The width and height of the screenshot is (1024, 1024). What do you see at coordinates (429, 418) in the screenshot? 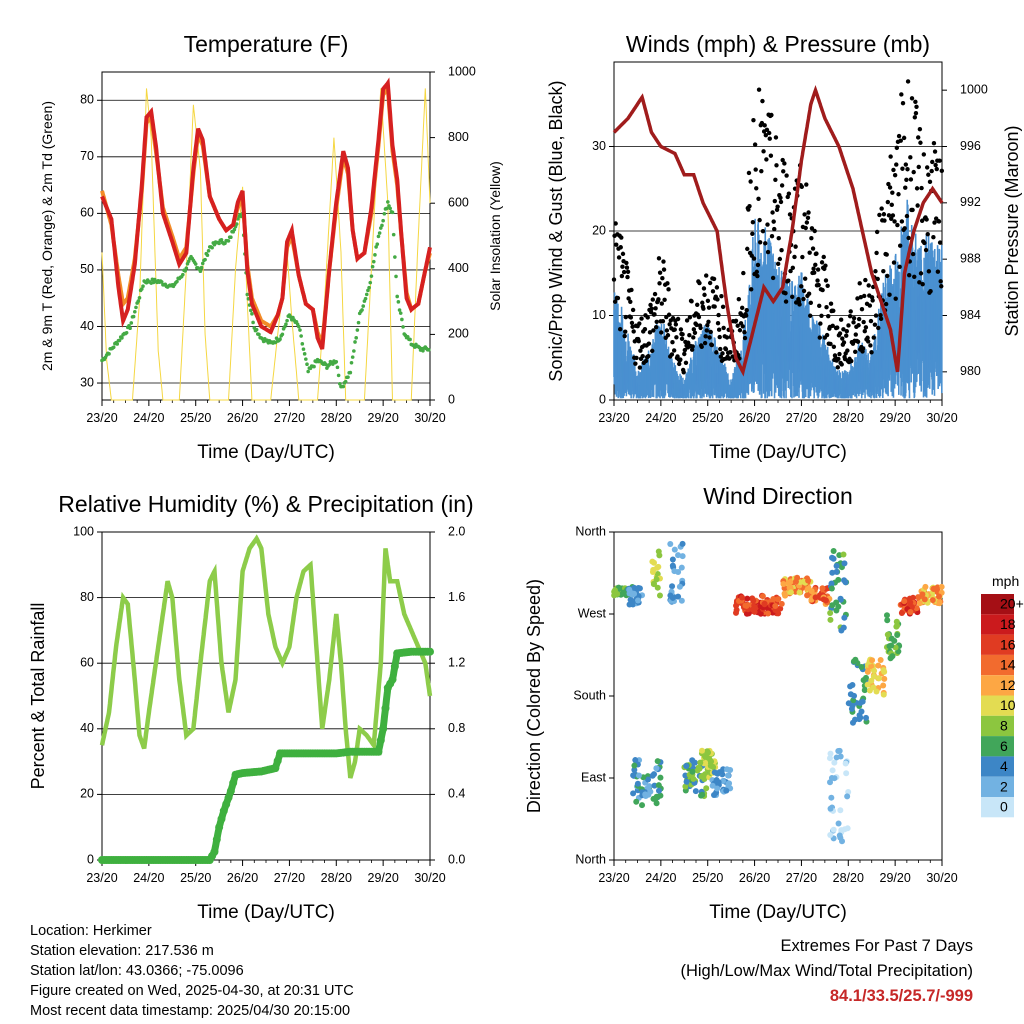
I see `x-tick-label: 30/20` at bounding box center [429, 418].